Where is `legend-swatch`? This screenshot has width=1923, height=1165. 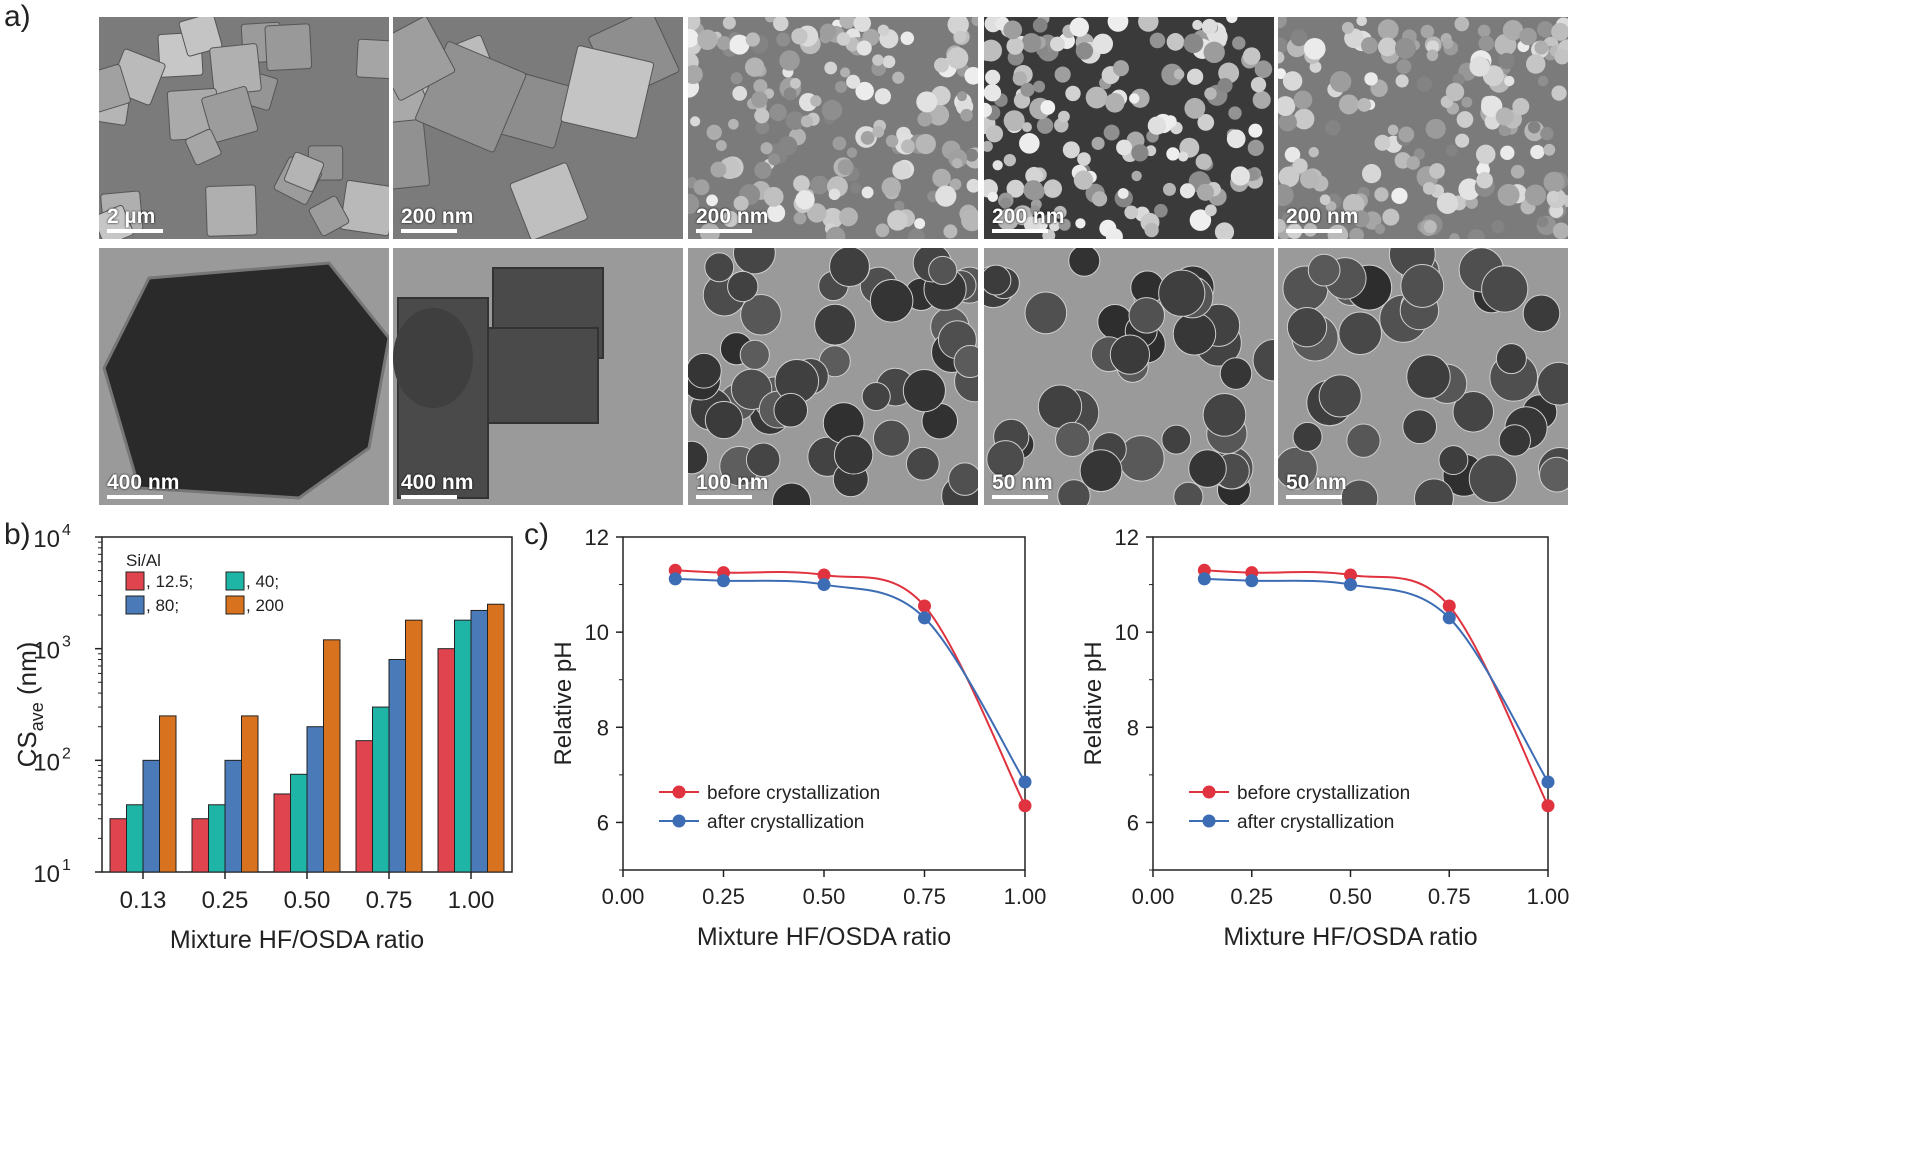
legend-swatch is located at coordinates (135, 581).